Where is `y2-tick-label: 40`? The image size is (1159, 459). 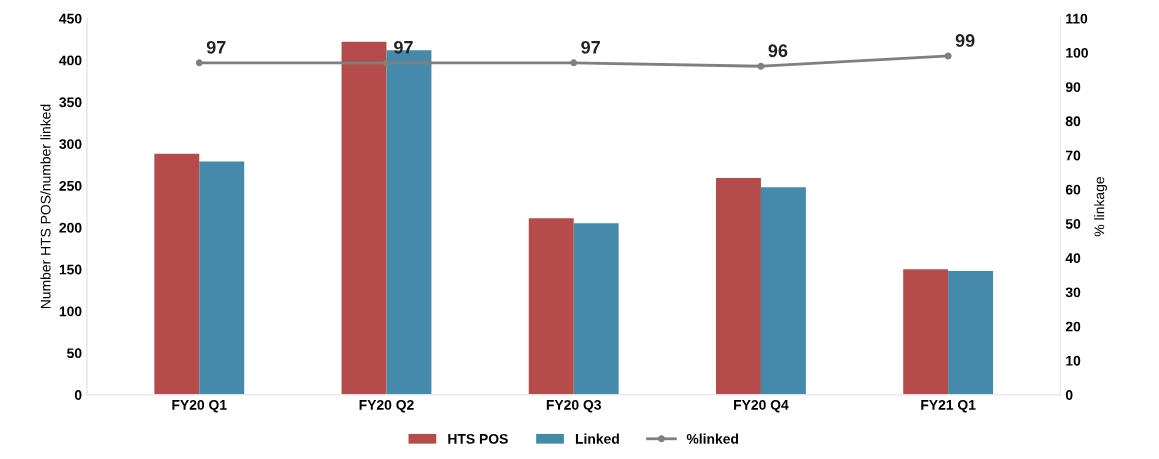
y2-tick-label: 40 is located at coordinates (1073, 258).